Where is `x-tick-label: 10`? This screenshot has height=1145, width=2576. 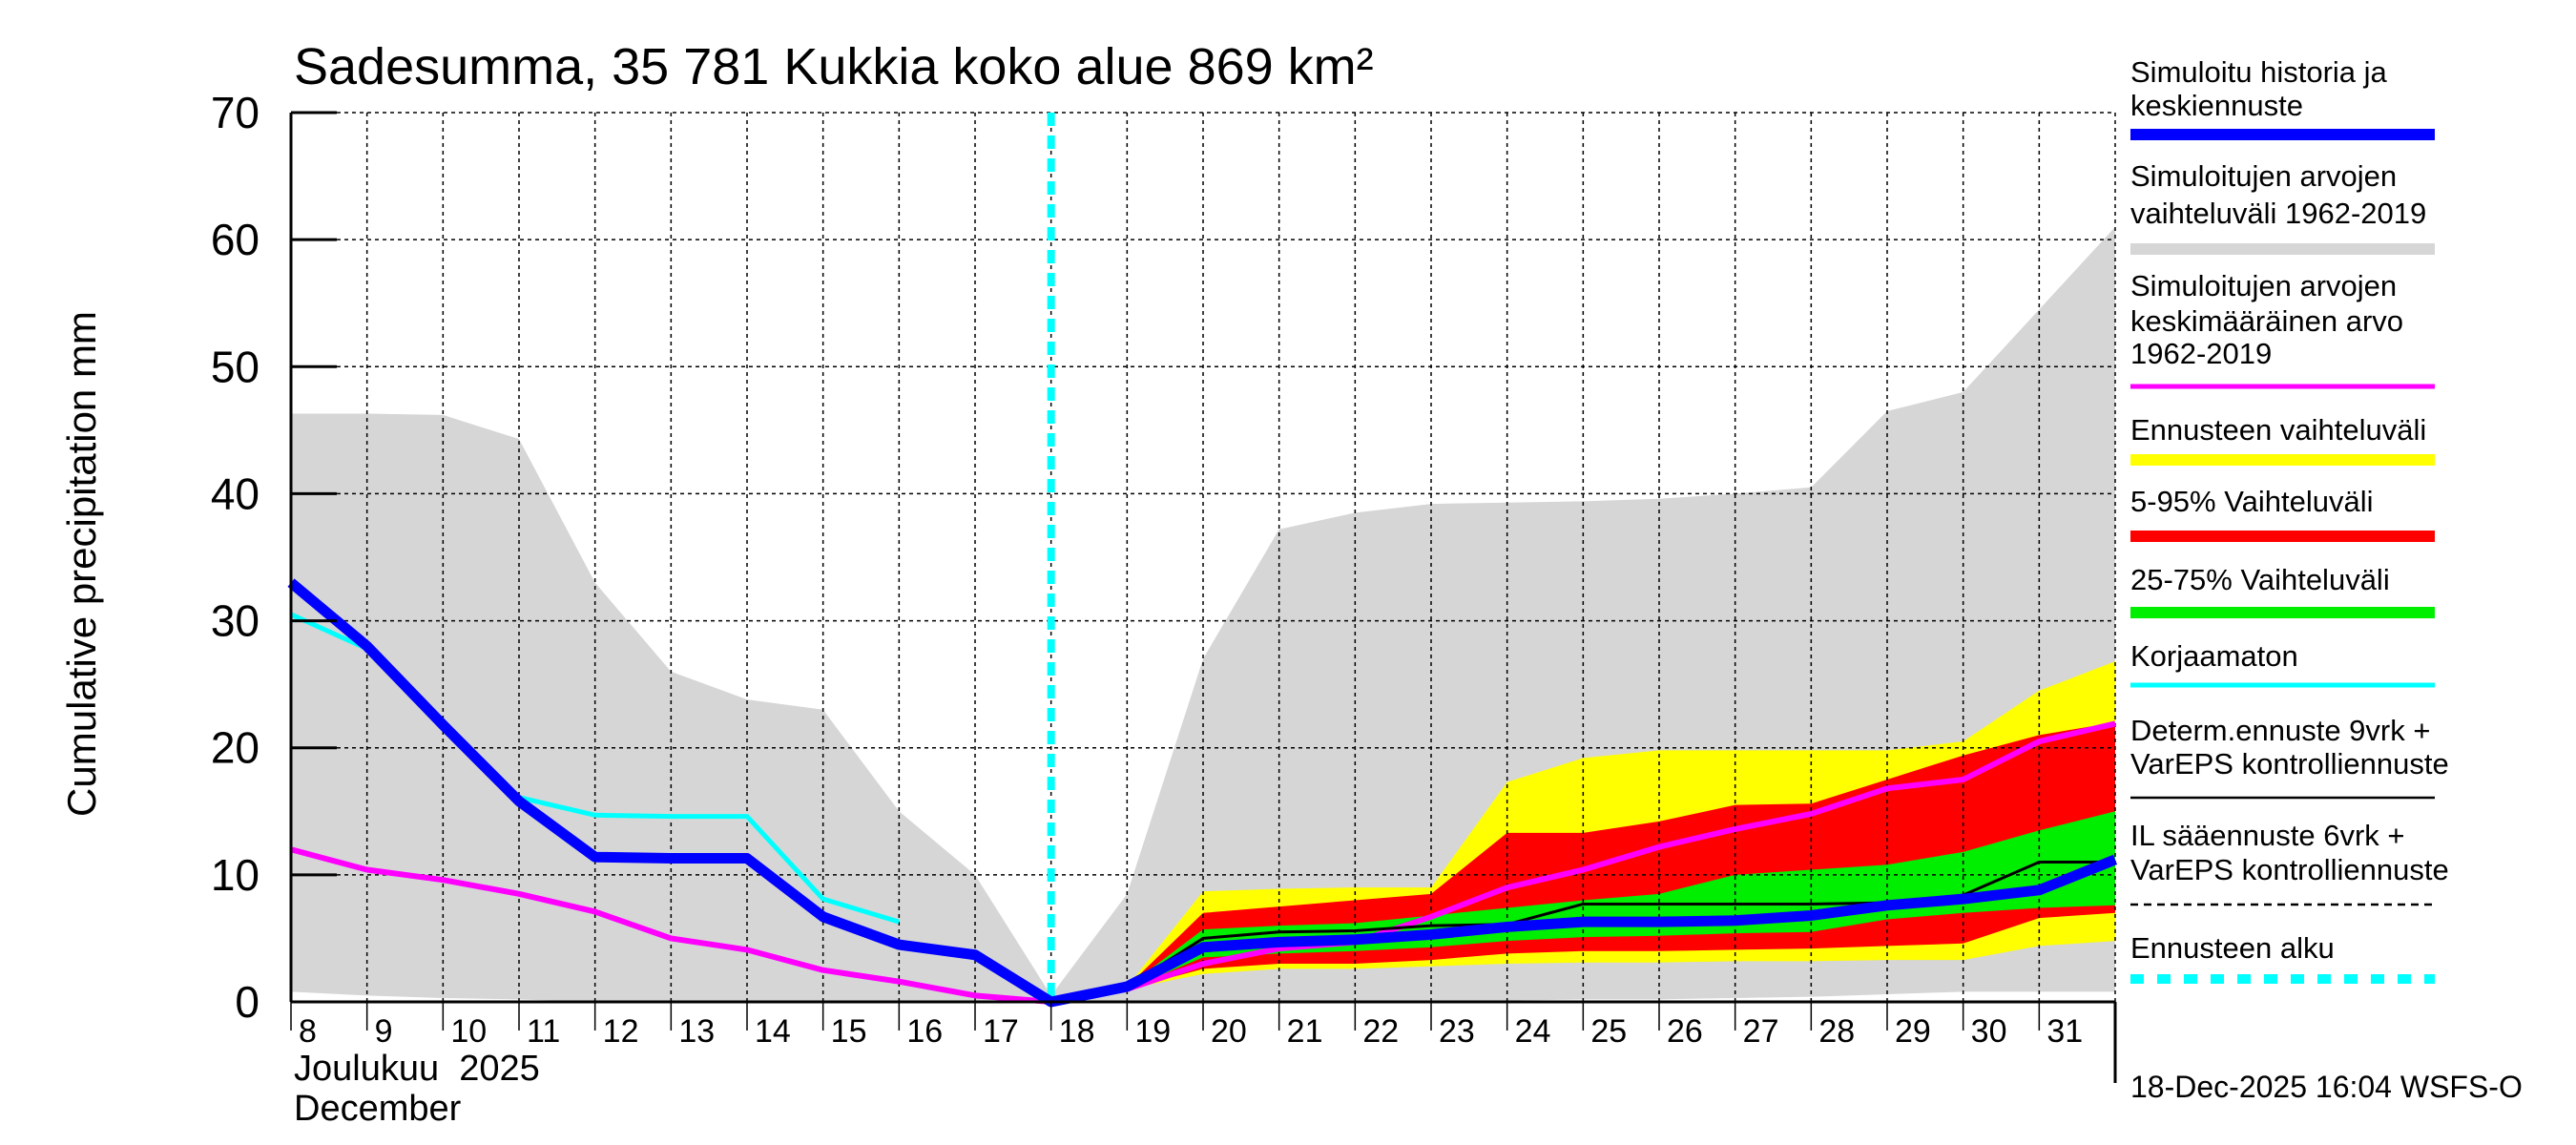 x-tick-label: 10 is located at coordinates (468, 1031).